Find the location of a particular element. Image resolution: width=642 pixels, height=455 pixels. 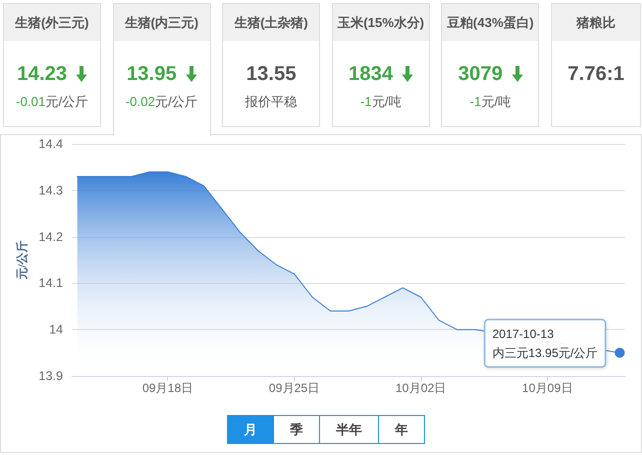

text: 报价平稳 is located at coordinates (271, 101).